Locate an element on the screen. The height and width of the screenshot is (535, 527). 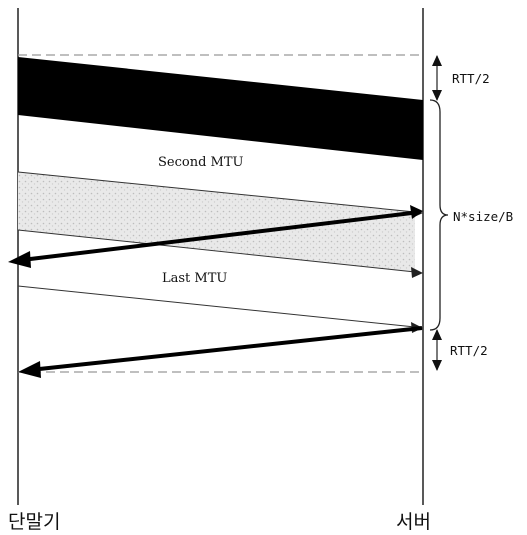
second-mtu-edge-bottom is located at coordinates (216, 251).